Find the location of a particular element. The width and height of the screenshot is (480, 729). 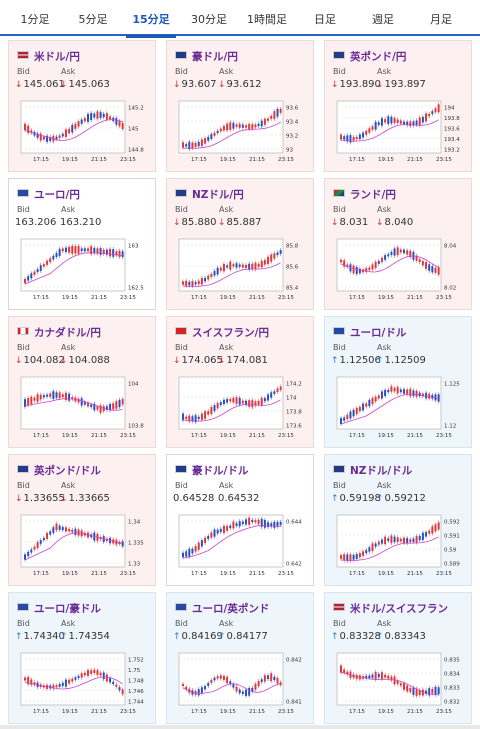

mini-candlestick-chart: 0.592 0.591 0.59 0.589 17:15 19:15 21:15 23:15 is located at coordinates (399, 547).